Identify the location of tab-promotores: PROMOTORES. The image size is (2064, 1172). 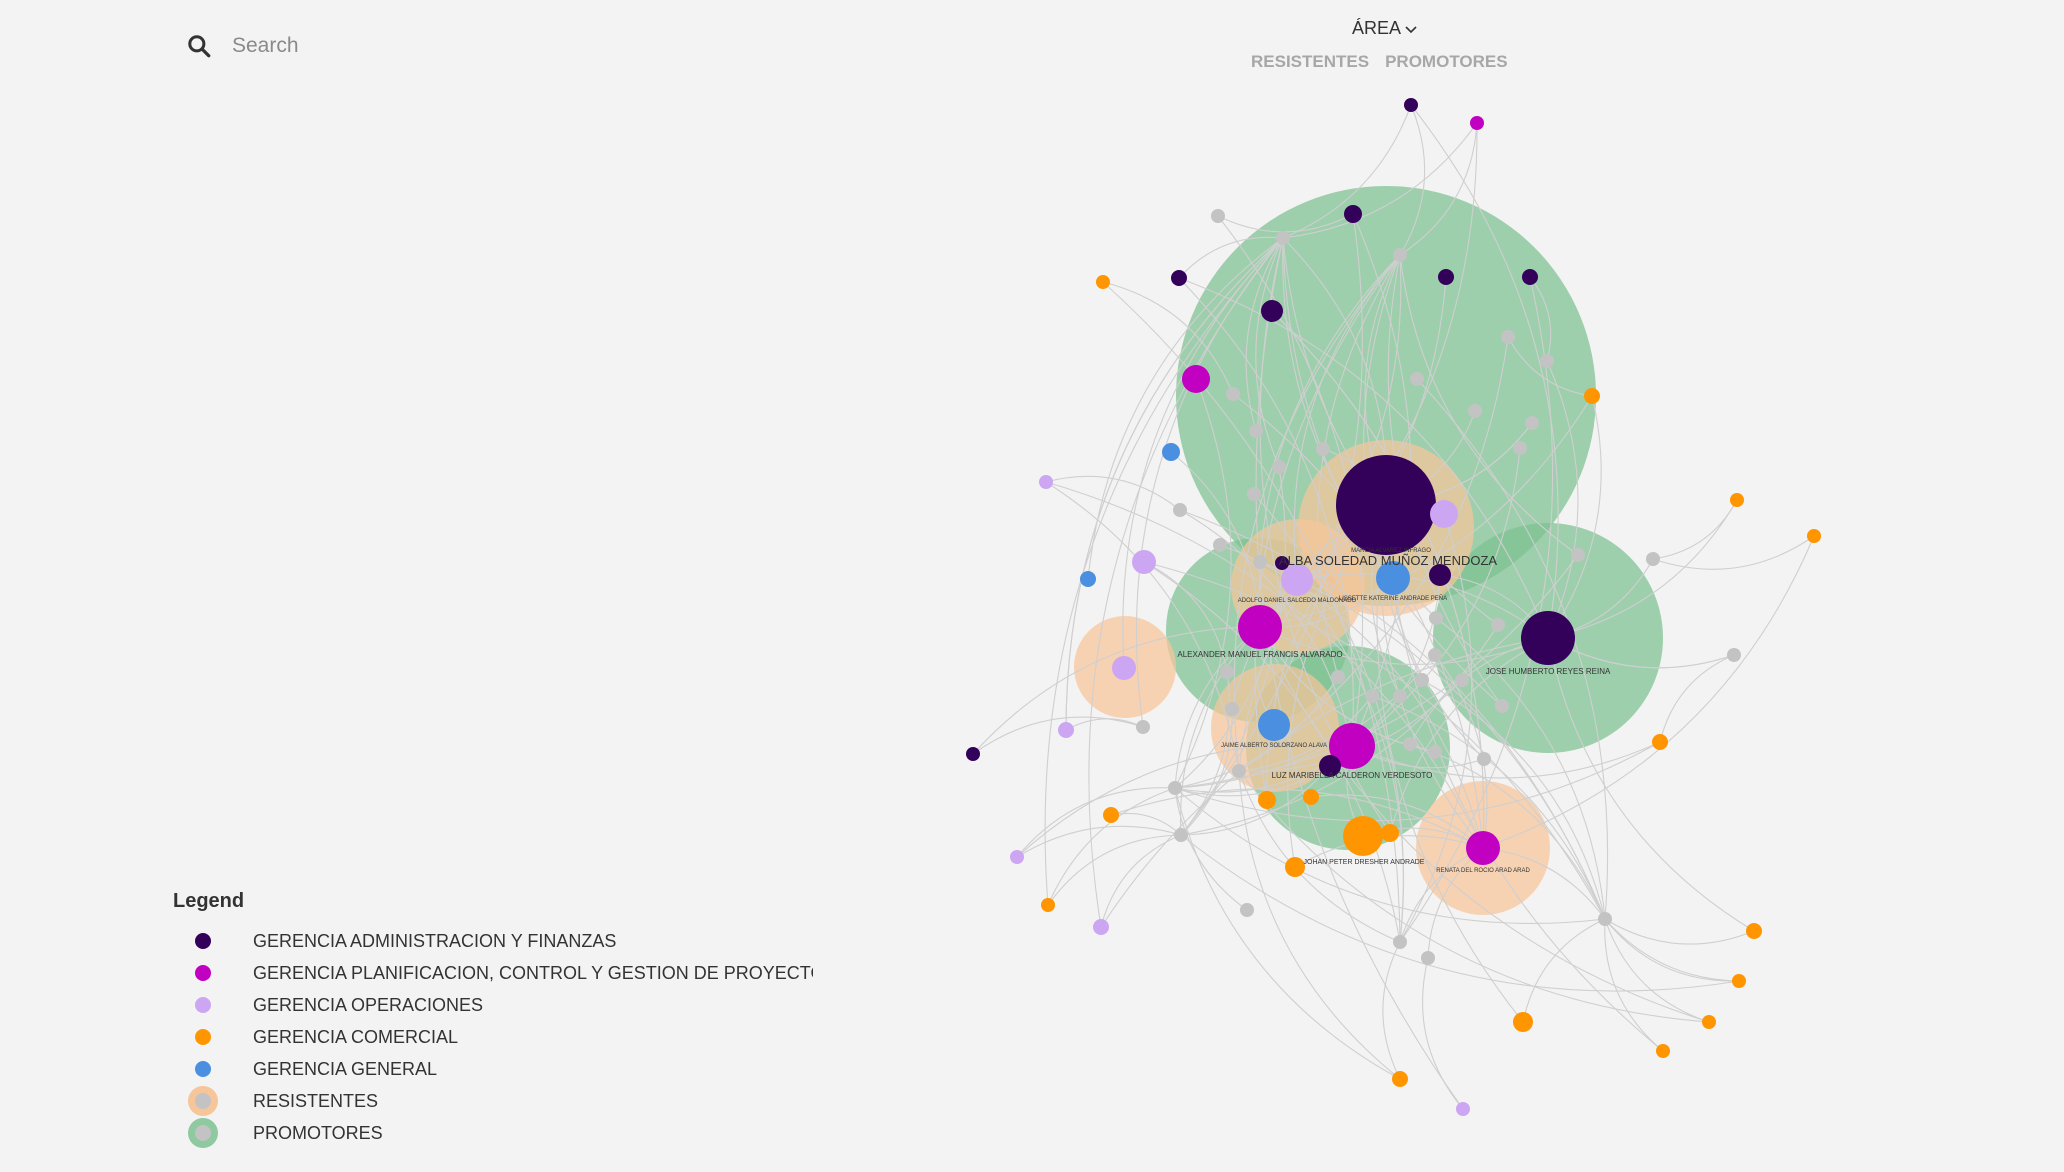
(1446, 61).